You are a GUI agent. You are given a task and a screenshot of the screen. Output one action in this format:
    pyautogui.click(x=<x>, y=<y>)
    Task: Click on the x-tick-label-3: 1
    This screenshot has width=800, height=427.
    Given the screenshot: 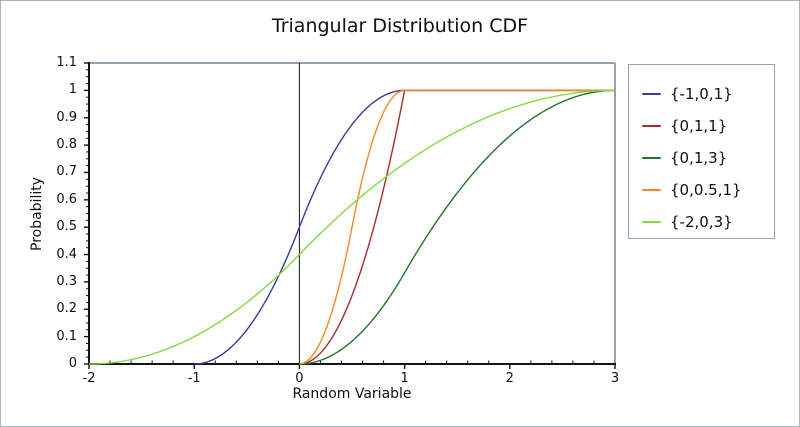 What is the action you would take?
    pyautogui.click(x=404, y=378)
    